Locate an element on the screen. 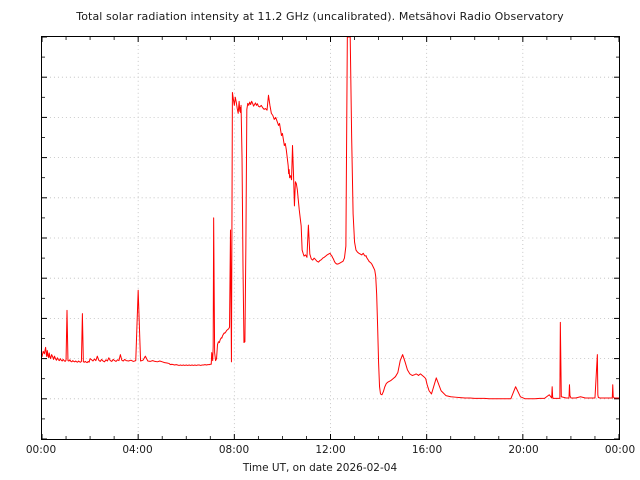 Image resolution: width=640 pixels, height=480 pixels. x-tick-label: 08:00 is located at coordinates (234, 450).